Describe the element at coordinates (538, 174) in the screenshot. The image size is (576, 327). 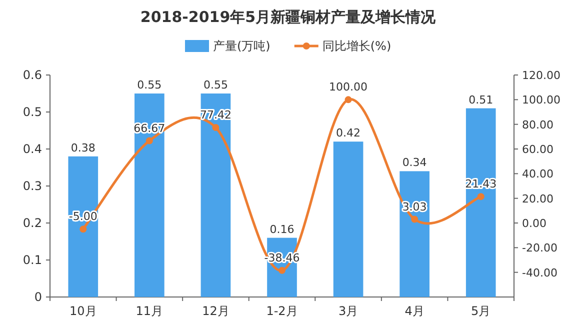
I see `y2-tick-label: 40.00` at that location.